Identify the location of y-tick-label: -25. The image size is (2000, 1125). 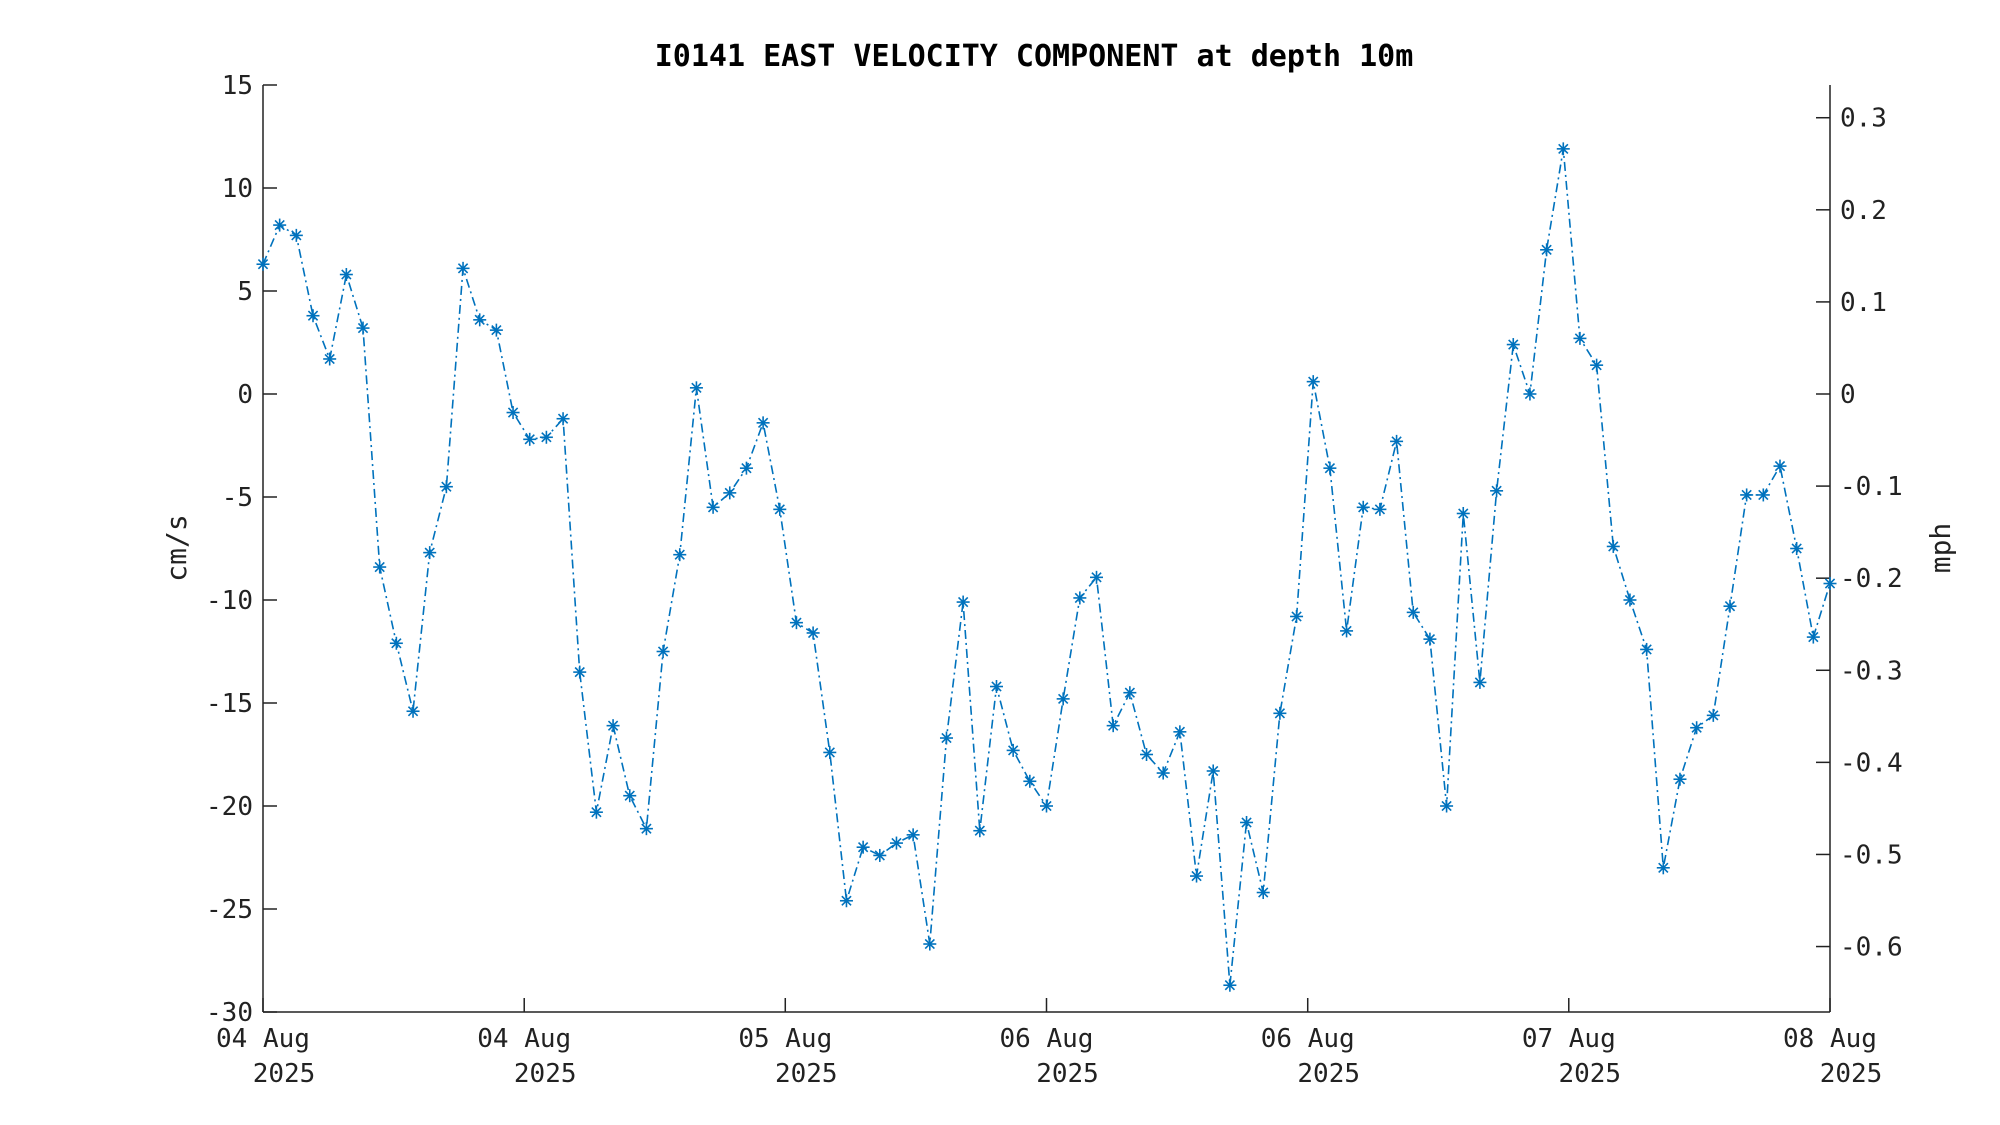
(229, 910).